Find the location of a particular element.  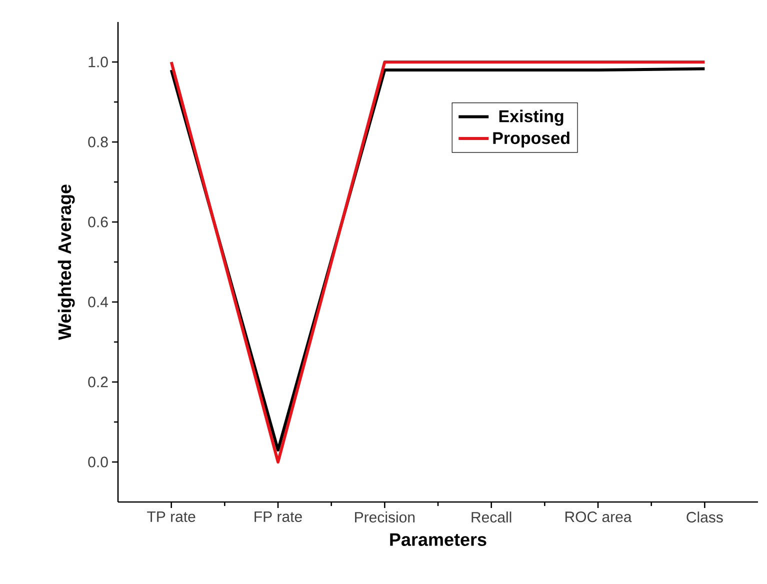

y-tick-label: 0.6 is located at coordinates (98, 222).